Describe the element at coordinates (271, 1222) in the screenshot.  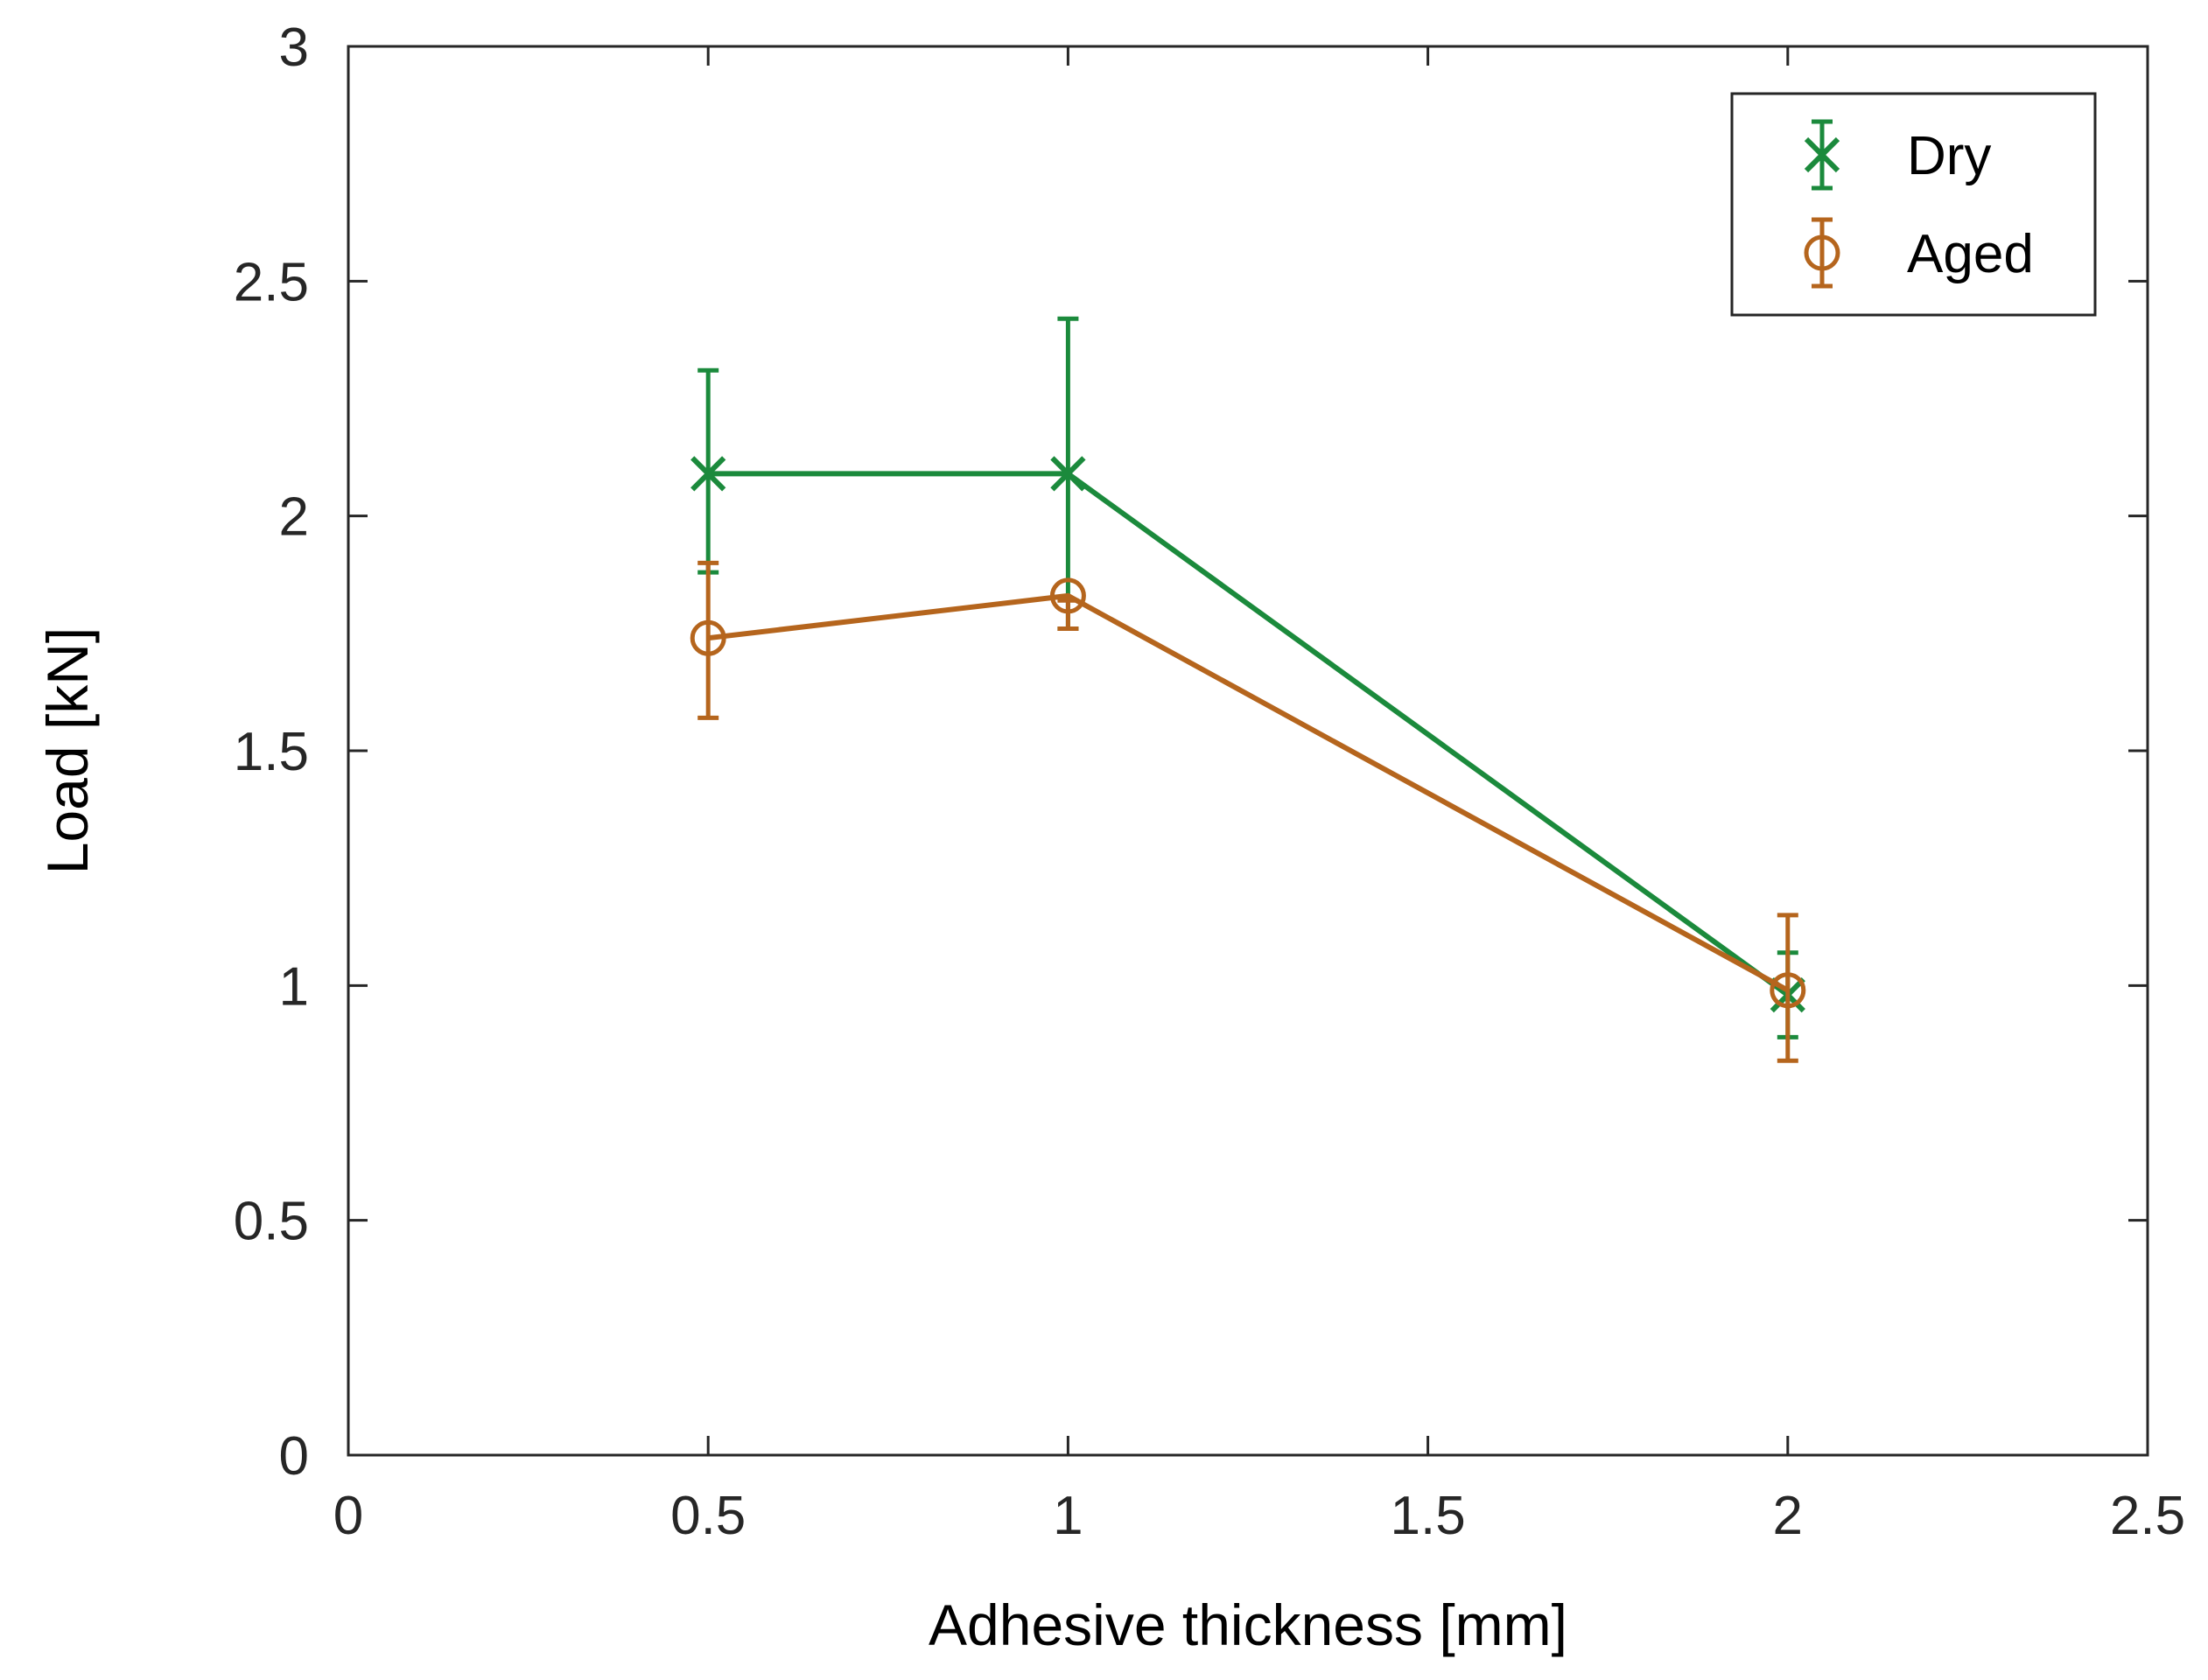
I see `y-tick-label: 0.5` at that location.